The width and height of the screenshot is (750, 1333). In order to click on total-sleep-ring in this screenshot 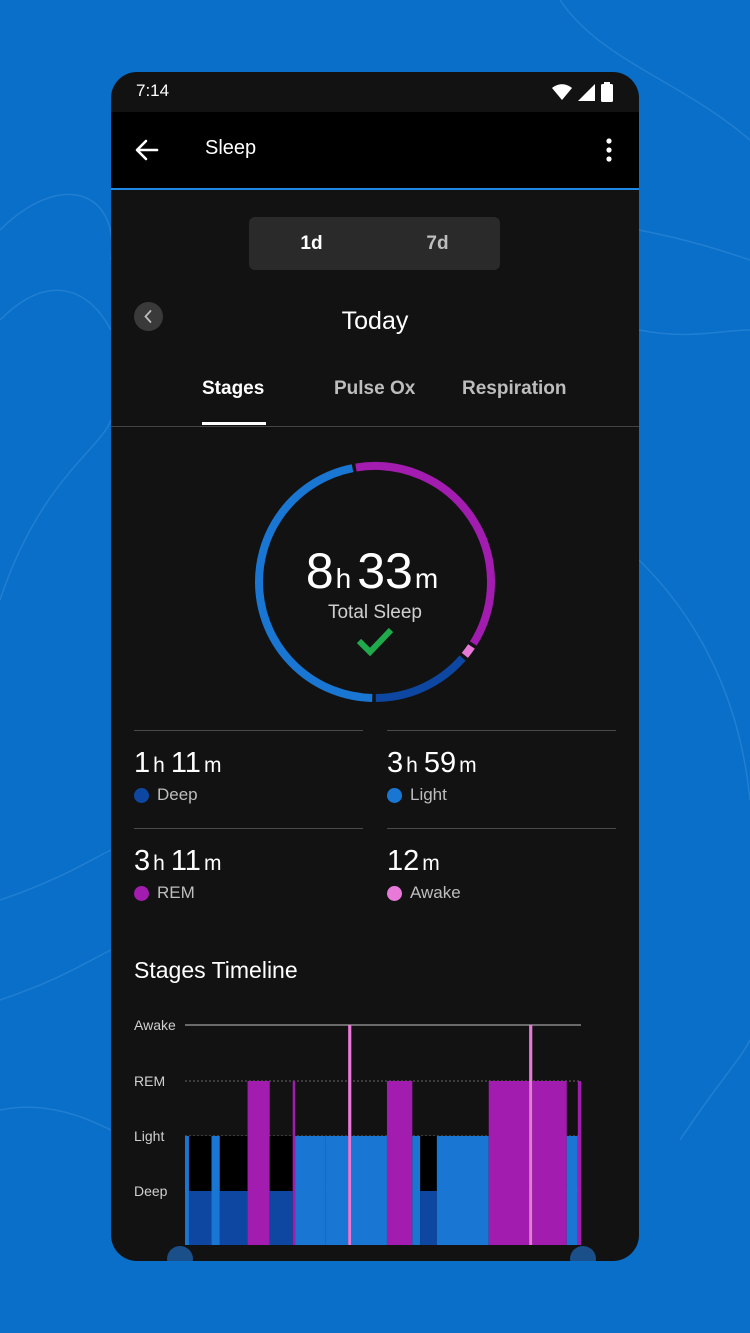, I will do `click(375, 582)`.